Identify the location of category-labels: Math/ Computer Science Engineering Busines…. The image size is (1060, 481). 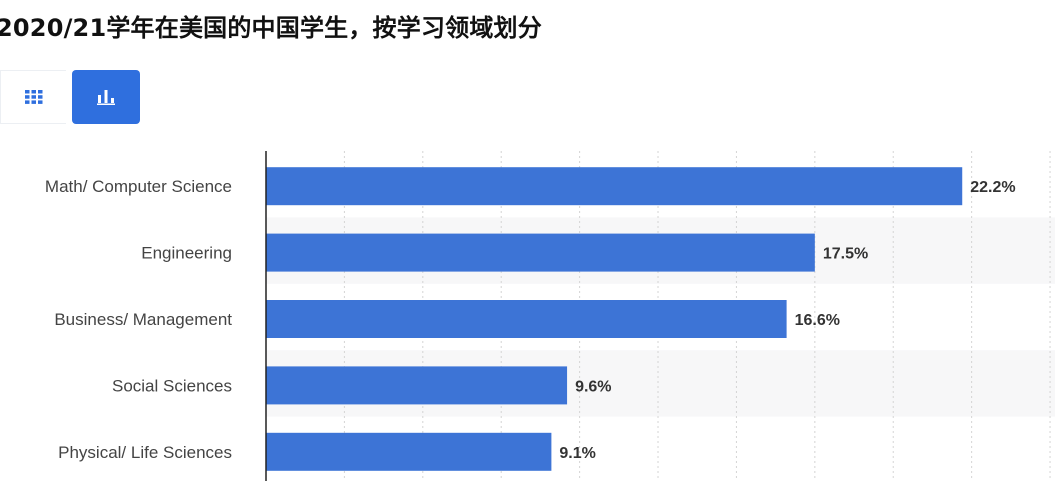
(138, 319).